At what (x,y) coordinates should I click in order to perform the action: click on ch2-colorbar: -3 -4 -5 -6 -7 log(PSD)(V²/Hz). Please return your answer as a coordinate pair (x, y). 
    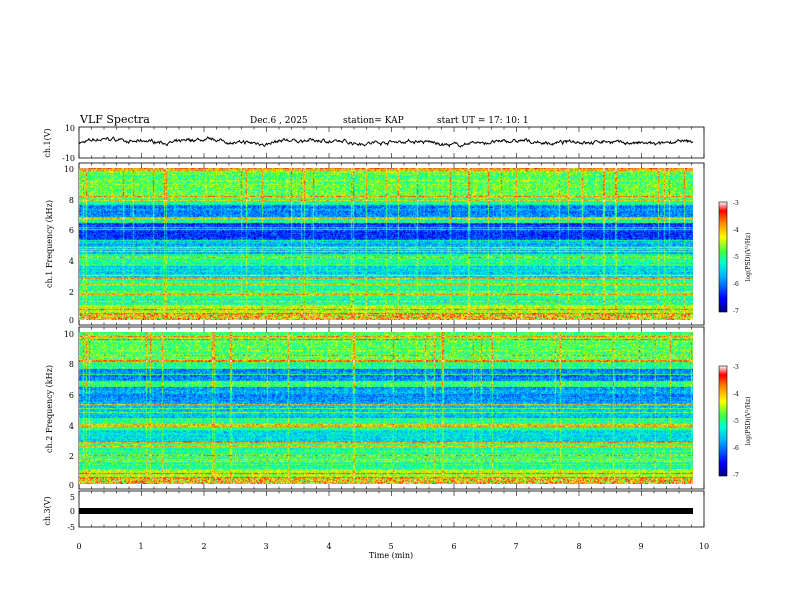
    Looking at the image, I should click on (735, 421).